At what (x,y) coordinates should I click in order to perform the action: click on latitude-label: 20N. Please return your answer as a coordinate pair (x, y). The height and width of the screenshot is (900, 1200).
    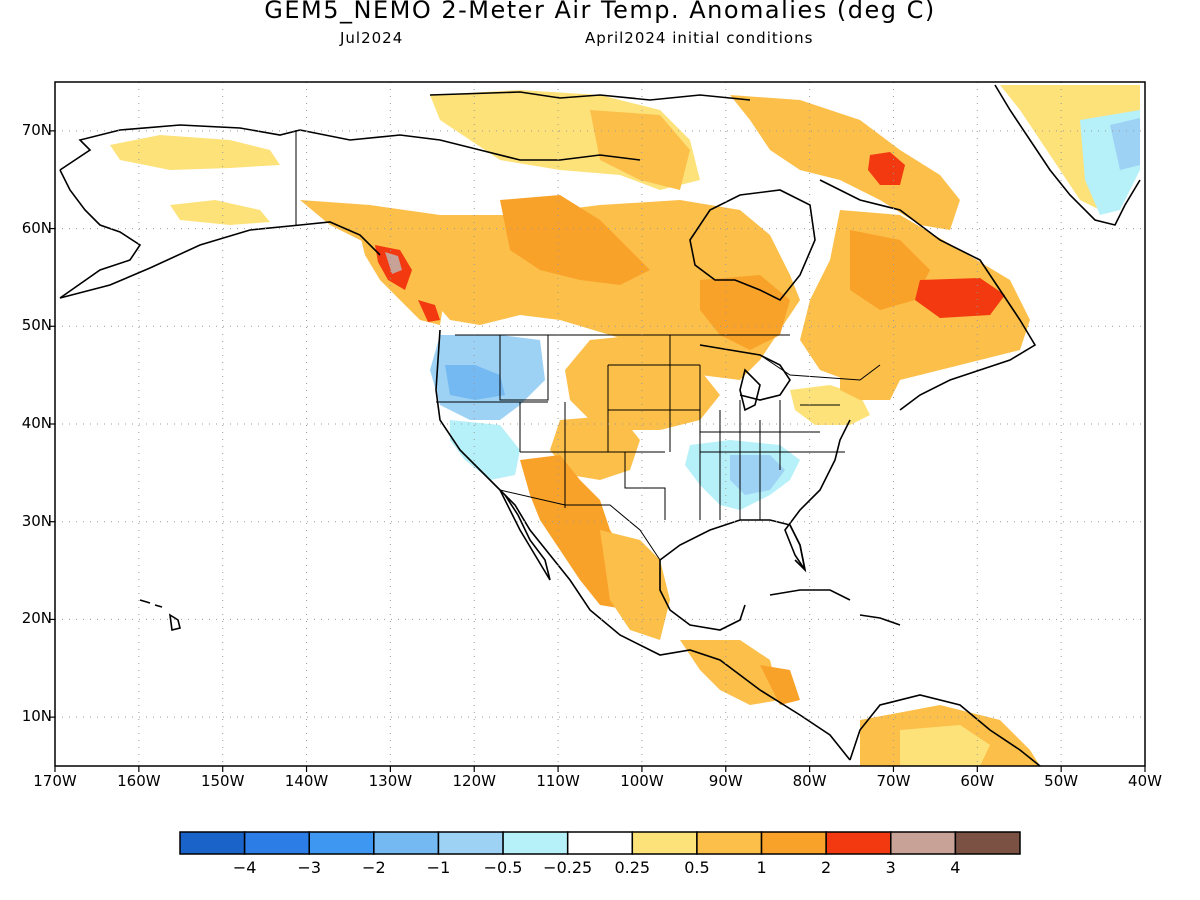
    Looking at the image, I should click on (36, 618).